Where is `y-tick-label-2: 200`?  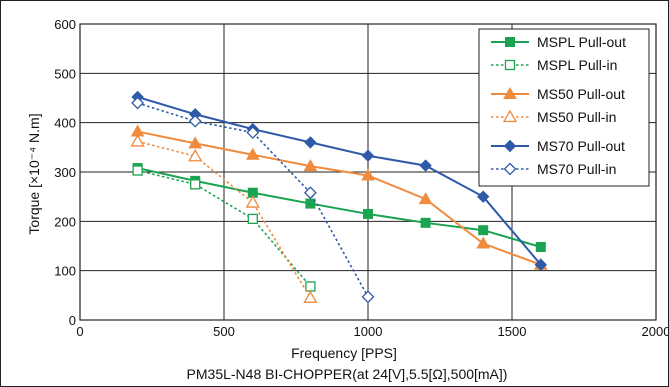
y-tick-label-2: 200 is located at coordinates (65, 221).